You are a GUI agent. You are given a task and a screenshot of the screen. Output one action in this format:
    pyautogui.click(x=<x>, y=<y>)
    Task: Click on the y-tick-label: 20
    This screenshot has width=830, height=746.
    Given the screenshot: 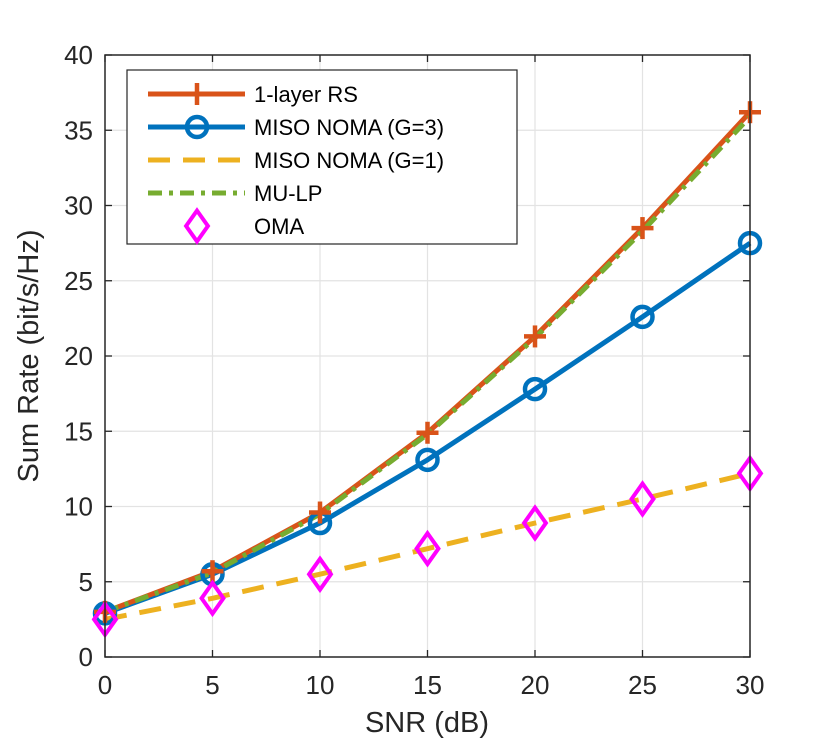 What is the action you would take?
    pyautogui.click(x=78, y=356)
    